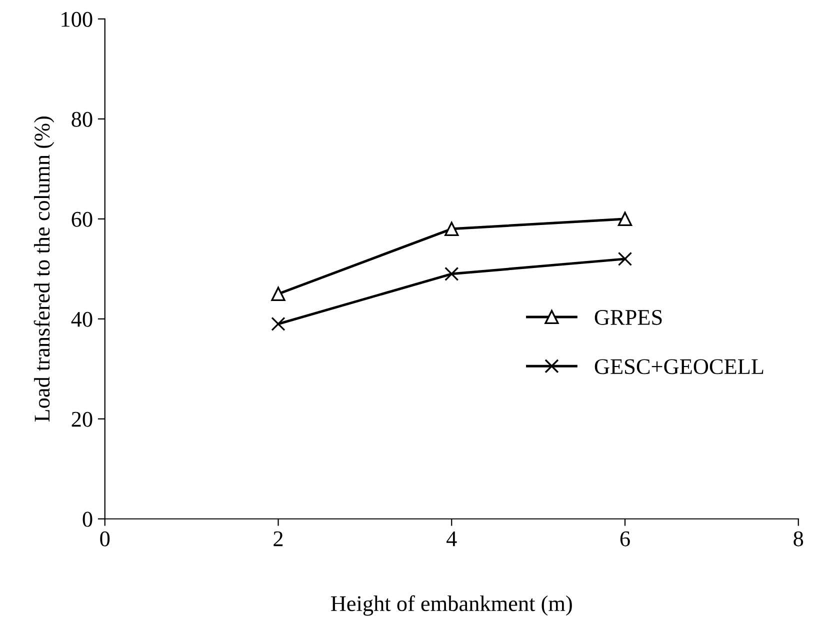  What do you see at coordinates (625, 538) in the screenshot?
I see `x-tick-label: 6` at bounding box center [625, 538].